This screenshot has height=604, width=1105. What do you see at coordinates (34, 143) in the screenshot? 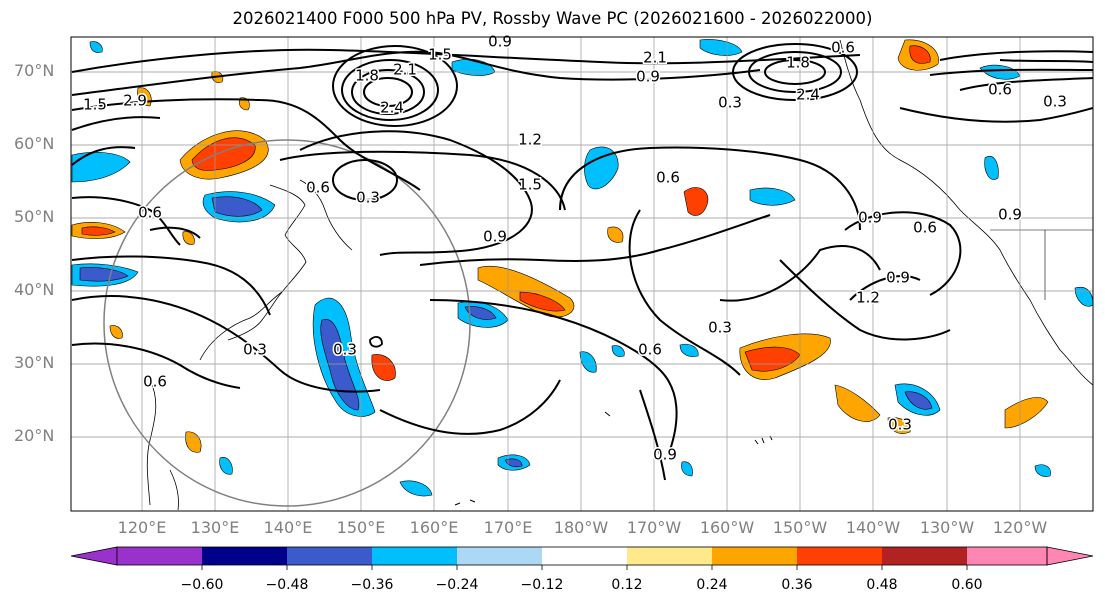
I see `lat-label-60n: 60°N` at bounding box center [34, 143].